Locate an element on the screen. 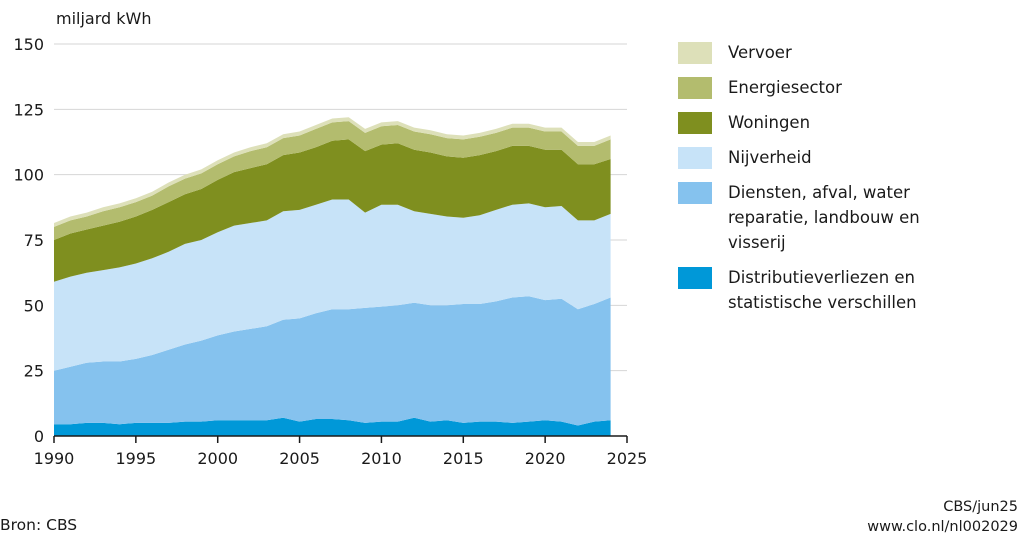 This screenshot has height=544, width=1024. legend-label: Woningen is located at coordinates (769, 122).